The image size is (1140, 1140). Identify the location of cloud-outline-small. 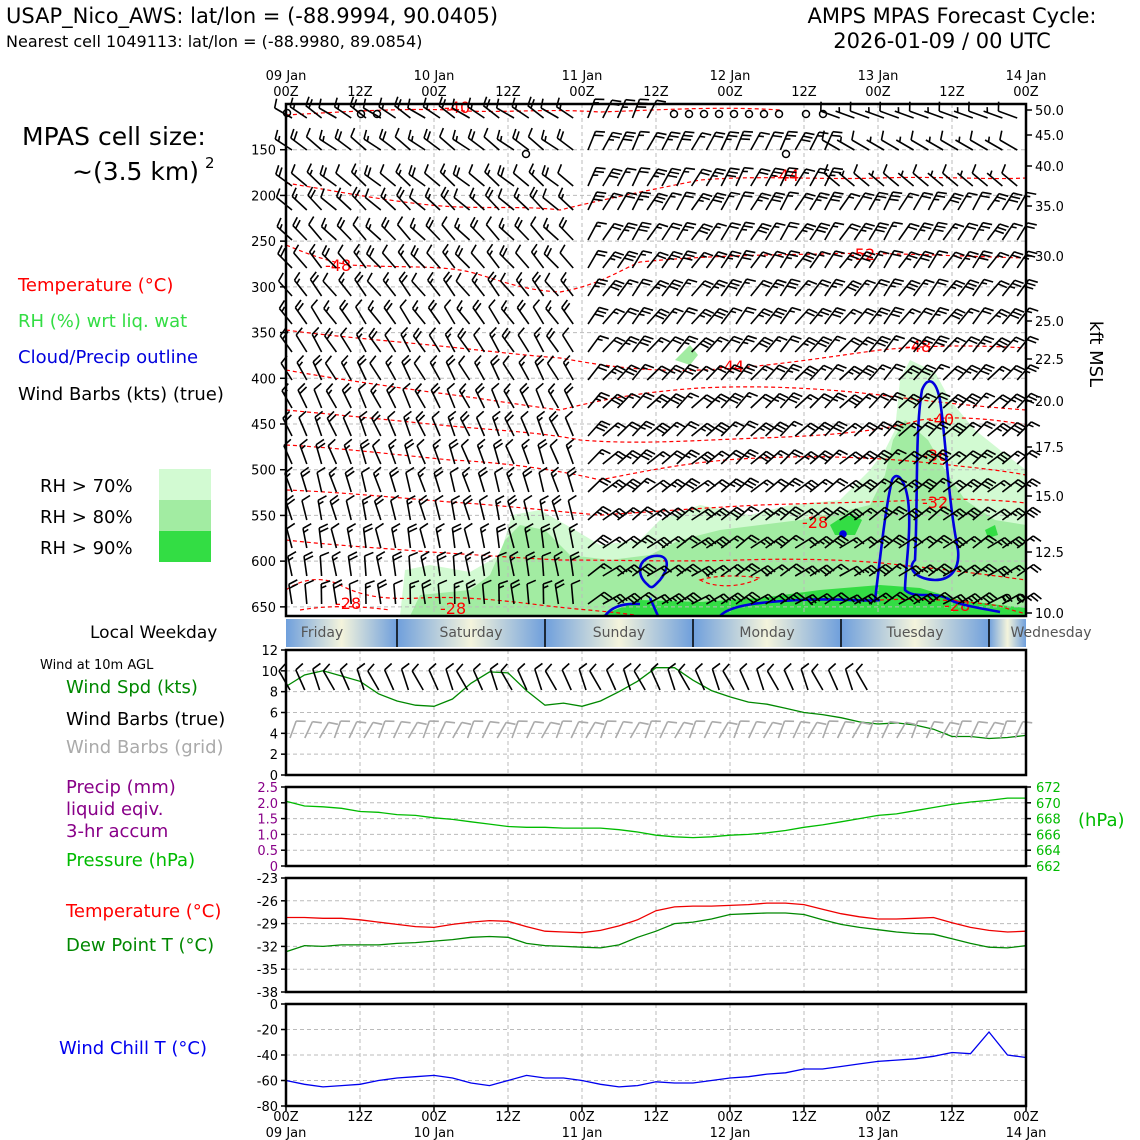
(653, 571).